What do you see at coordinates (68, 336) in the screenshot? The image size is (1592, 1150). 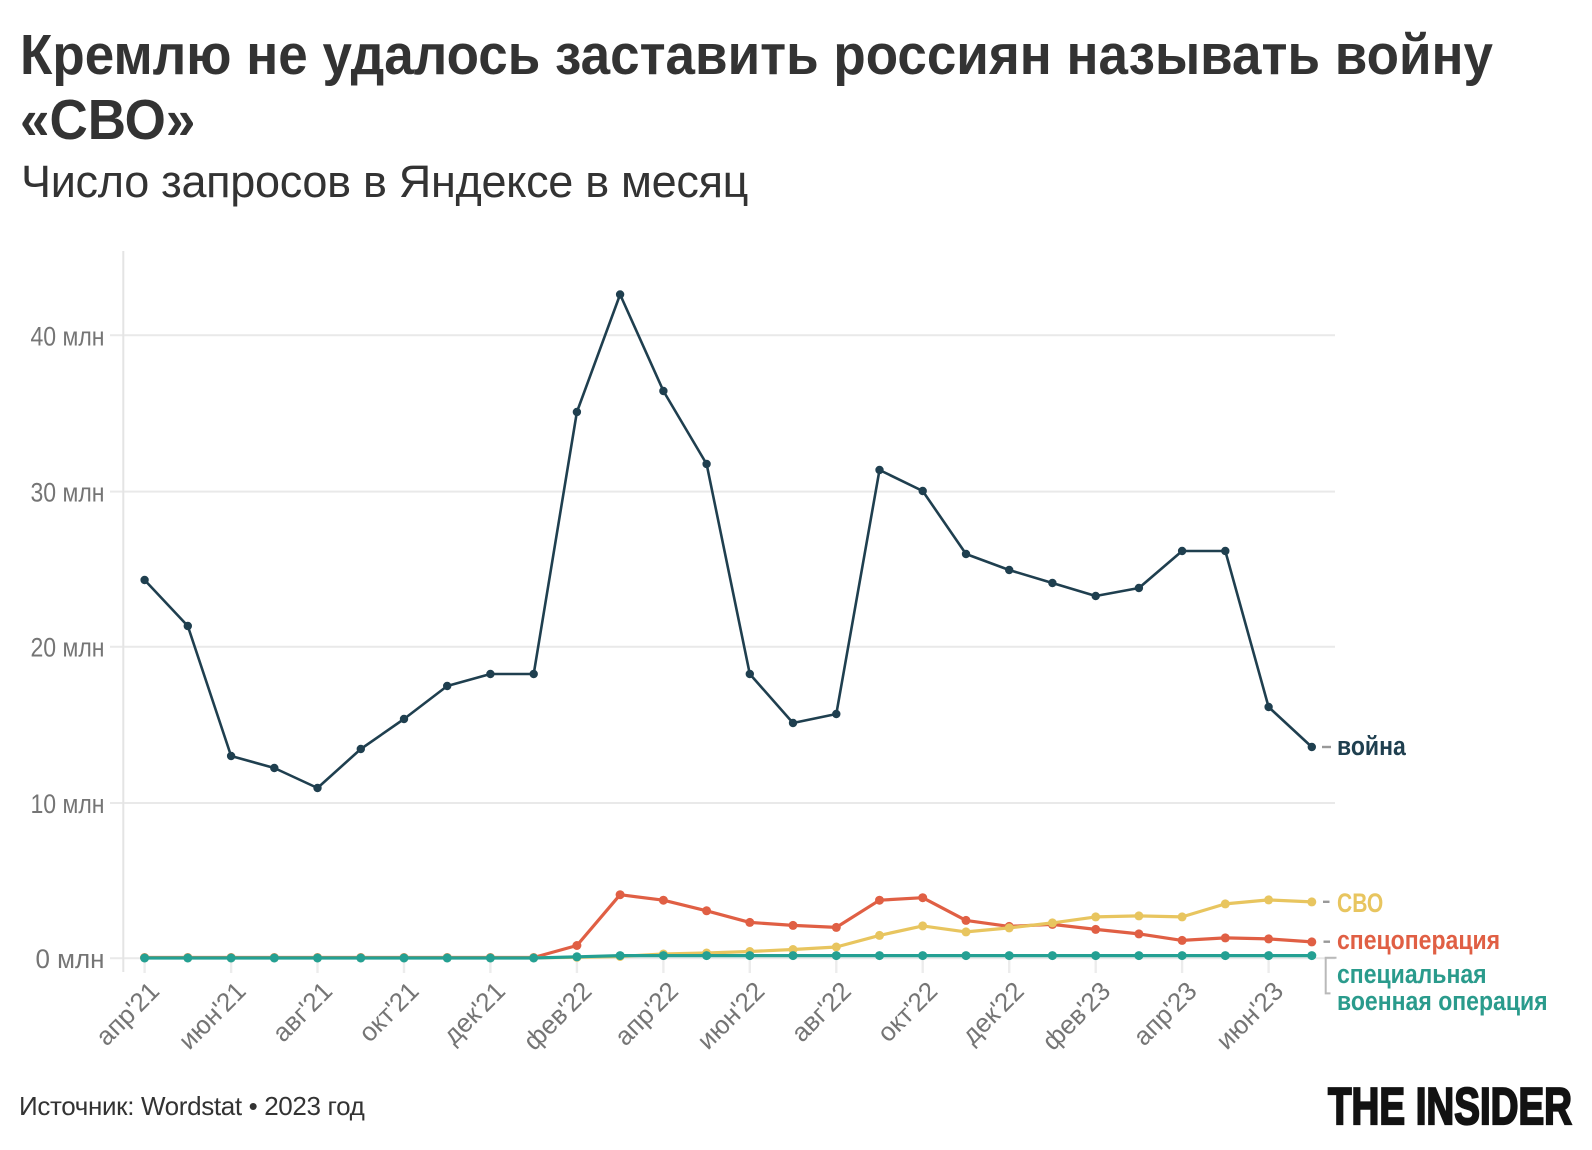 I see `svg-text: 40 млн` at bounding box center [68, 336].